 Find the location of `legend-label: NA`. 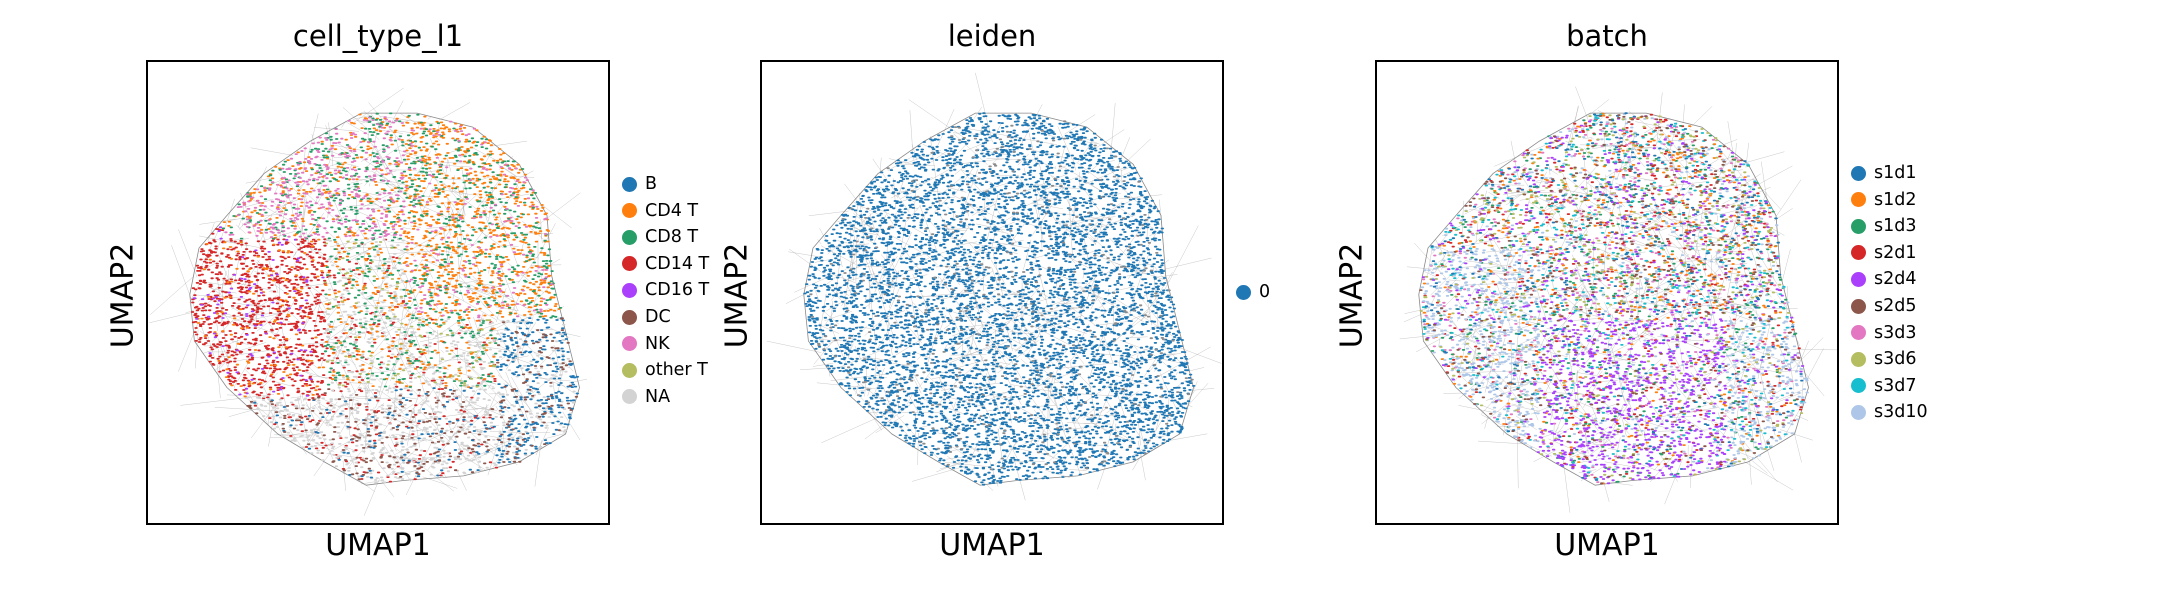

legend-label: NA is located at coordinates (658, 396).